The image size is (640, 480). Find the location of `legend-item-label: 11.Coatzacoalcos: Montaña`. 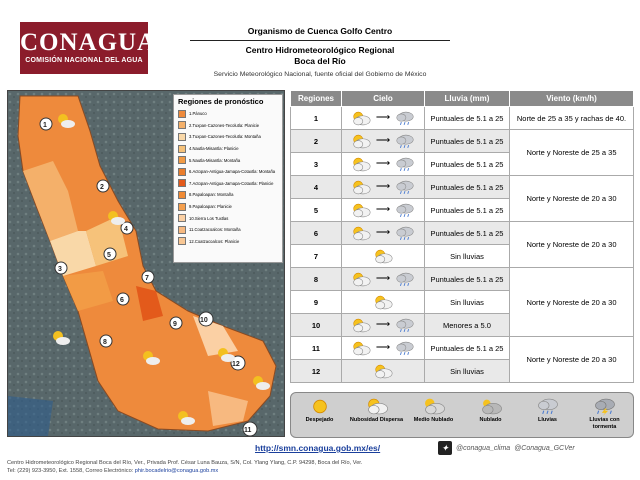

legend-item-label: 11.Coatzacoalcos: Montaña is located at coordinates (215, 230).